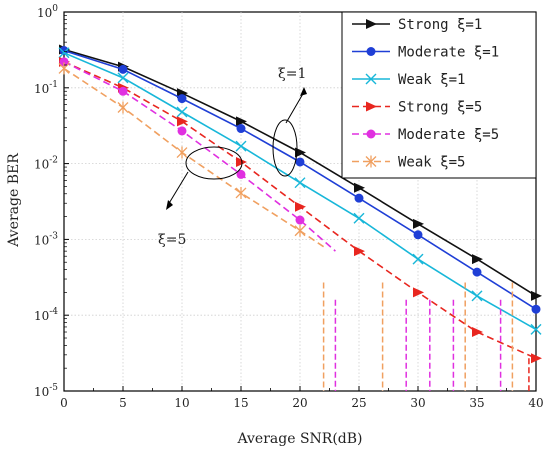 This screenshot has height=453, width=550. Describe the element at coordinates (299, 439) in the screenshot. I see `x-axis-title: Average SNR(dB)` at that location.